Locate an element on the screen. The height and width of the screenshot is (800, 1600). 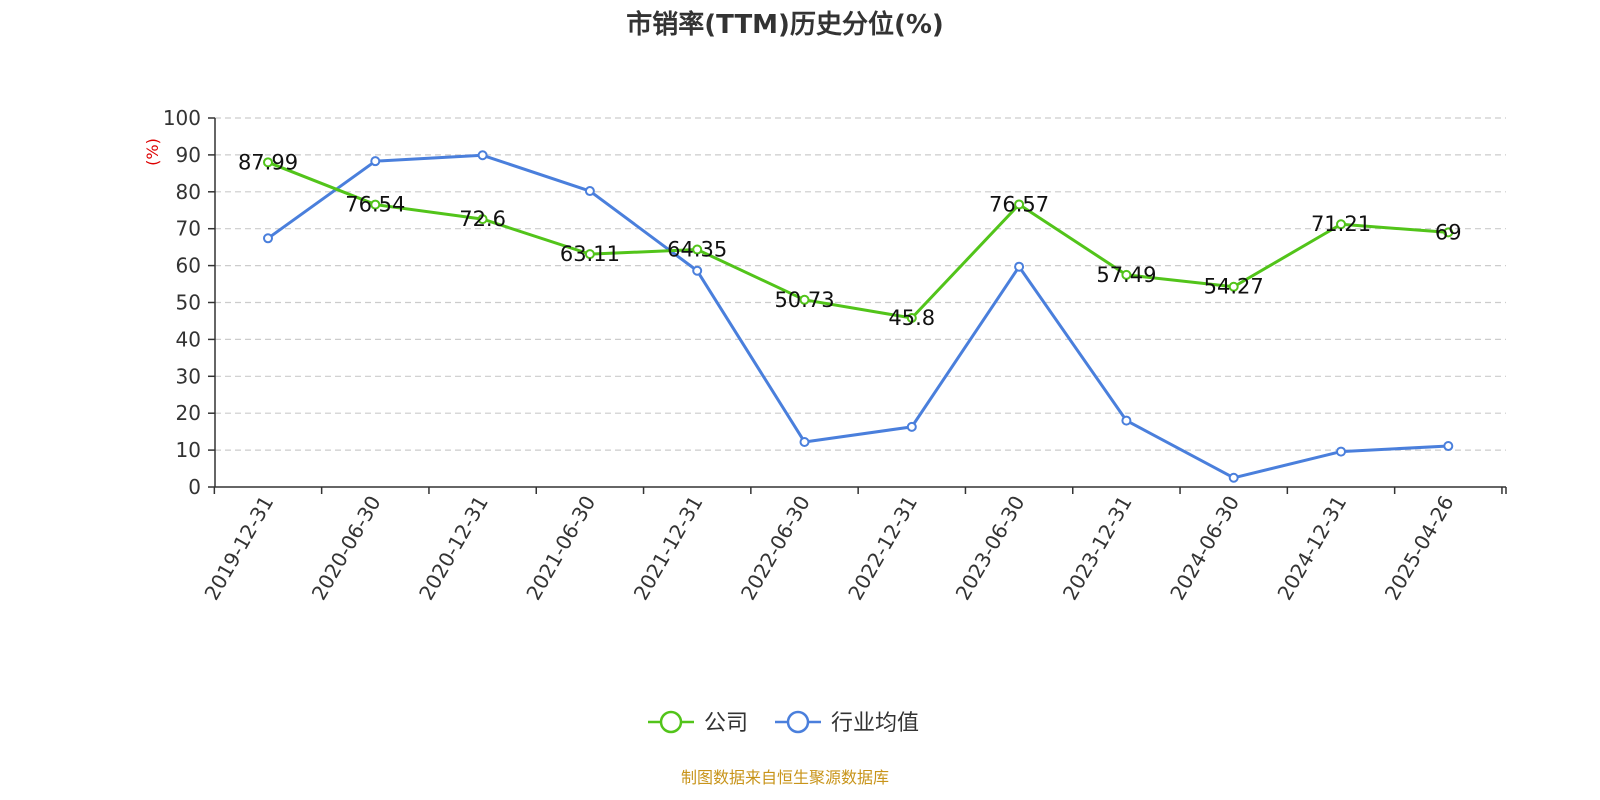
x-tick-label: 2022-12-31 is located at coordinates (882, 548).